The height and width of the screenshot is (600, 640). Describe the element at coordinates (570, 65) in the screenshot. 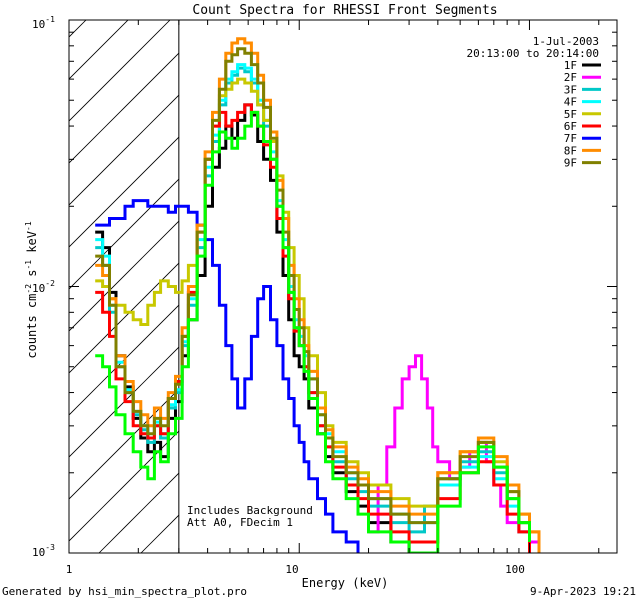

I see `legend-label-1f: 1F` at that location.